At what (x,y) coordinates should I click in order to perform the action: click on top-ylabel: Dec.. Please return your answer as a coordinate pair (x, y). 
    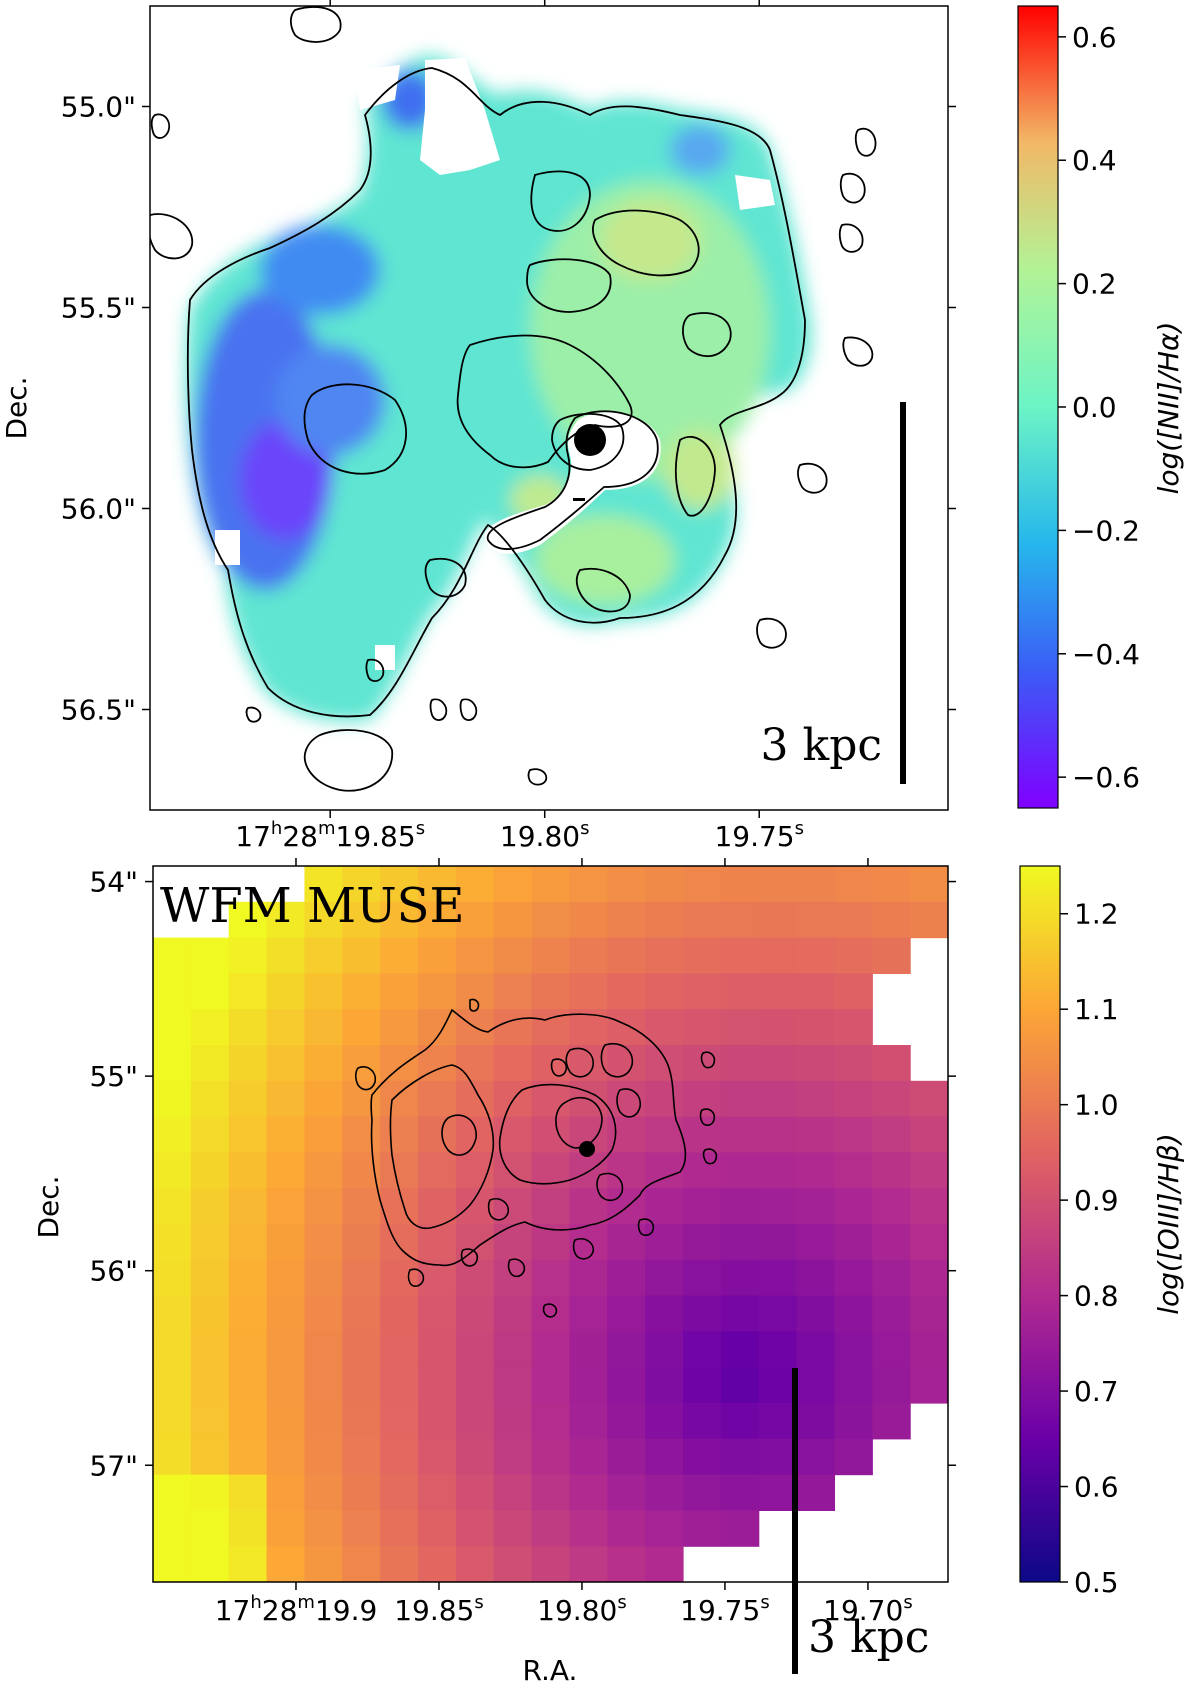
    Looking at the image, I should click on (16, 407).